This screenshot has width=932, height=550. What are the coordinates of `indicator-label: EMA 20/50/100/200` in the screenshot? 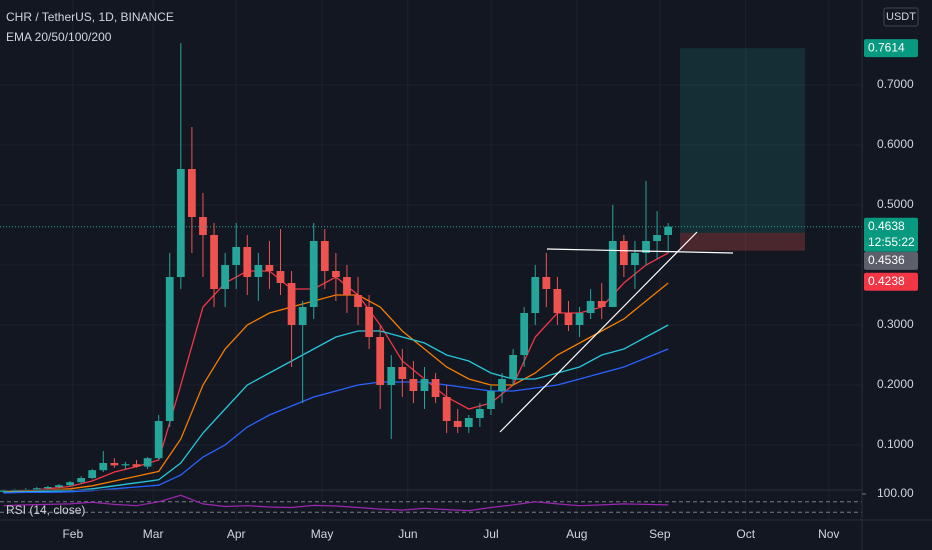 It's located at (59, 37).